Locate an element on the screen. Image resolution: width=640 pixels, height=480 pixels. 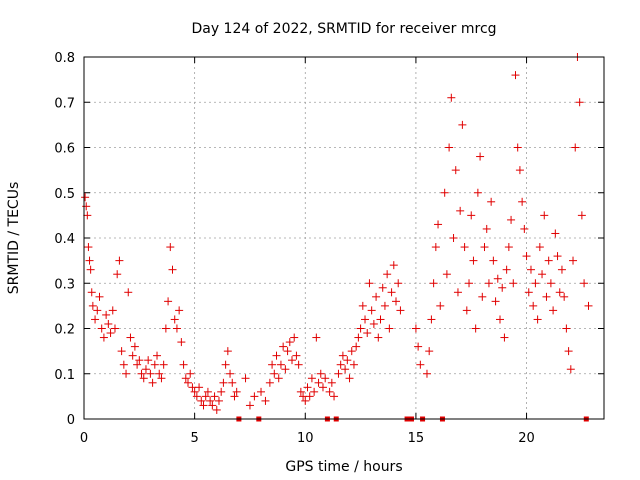
x-axis-label: GPS time / hours is located at coordinates (343, 467).